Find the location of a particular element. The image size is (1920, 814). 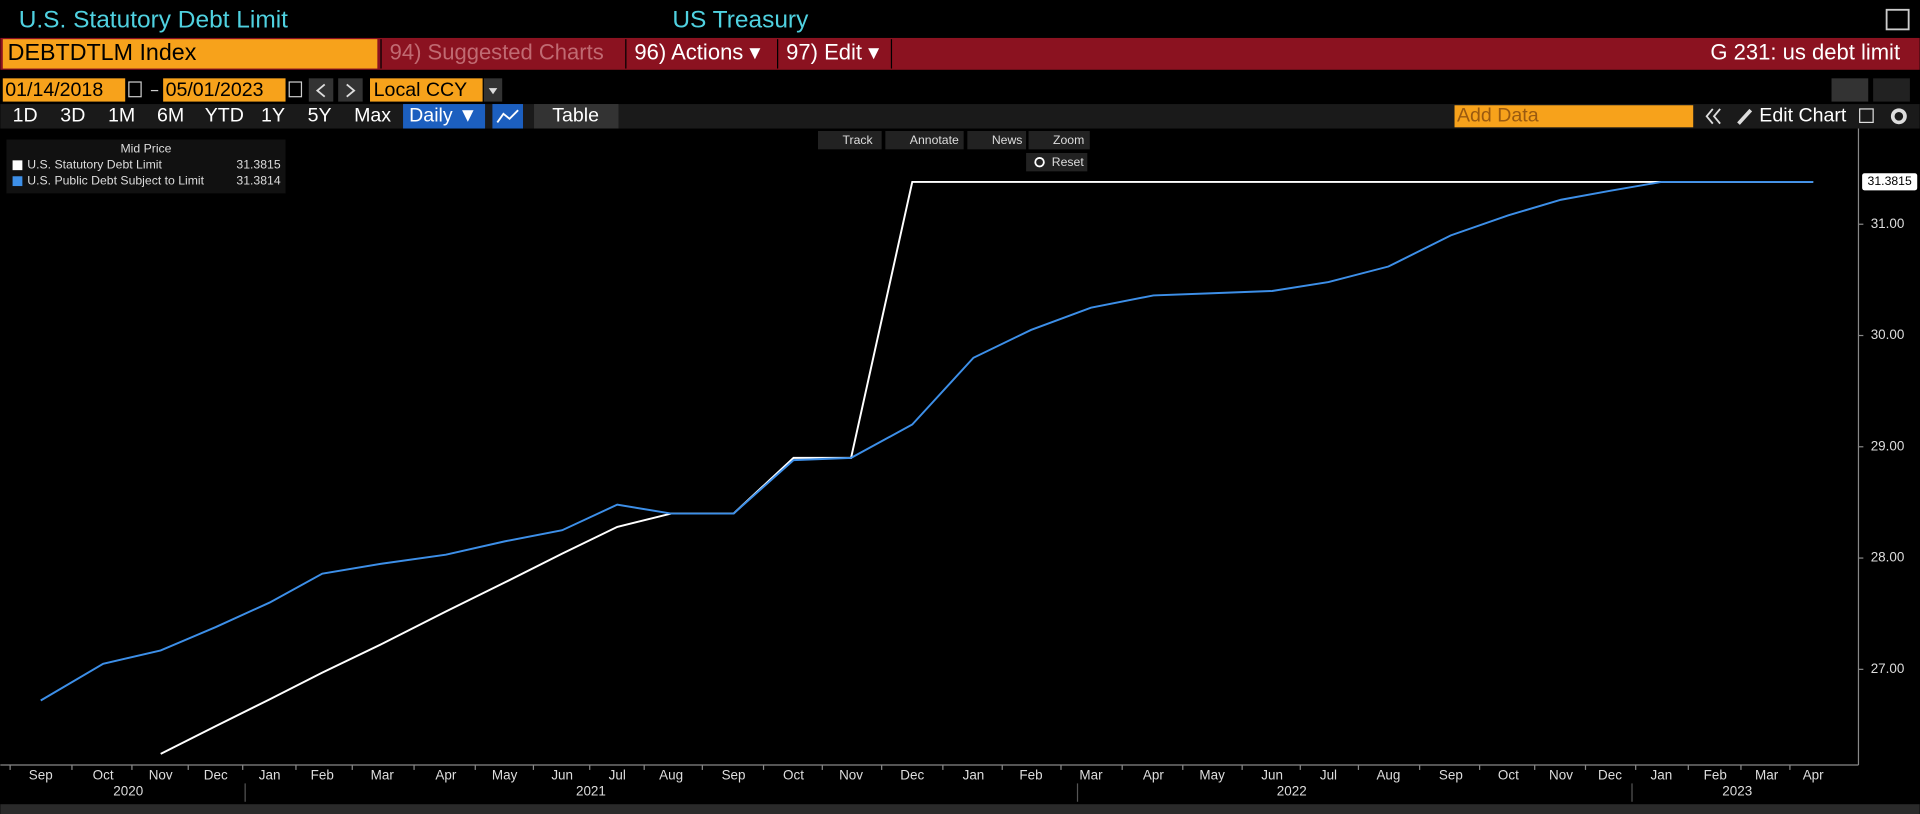

legend-title: Mid Price is located at coordinates (146, 149).